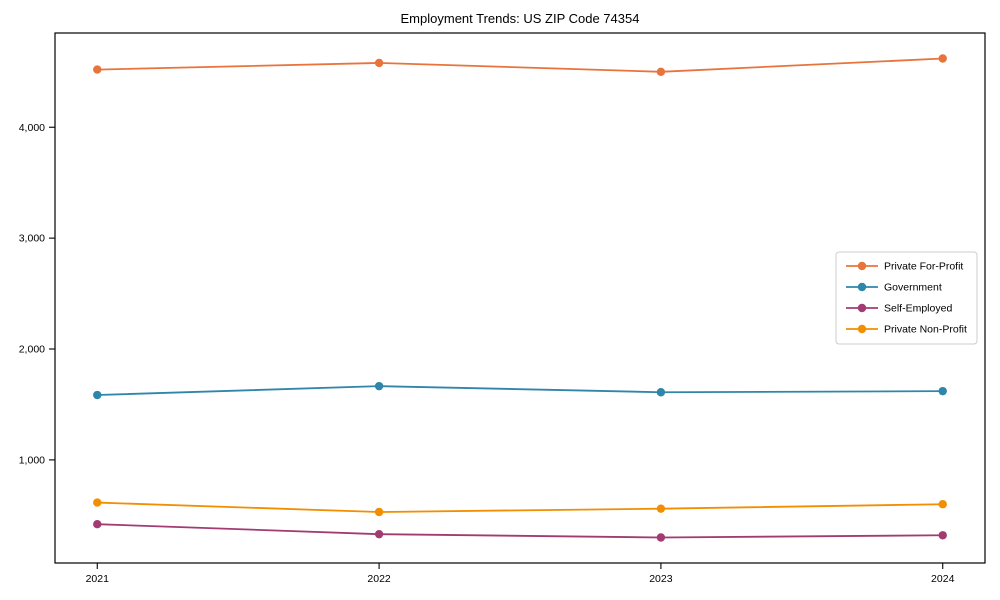  What do you see at coordinates (32, 460) in the screenshot?
I see `y-tick-label: 1,000` at bounding box center [32, 460].